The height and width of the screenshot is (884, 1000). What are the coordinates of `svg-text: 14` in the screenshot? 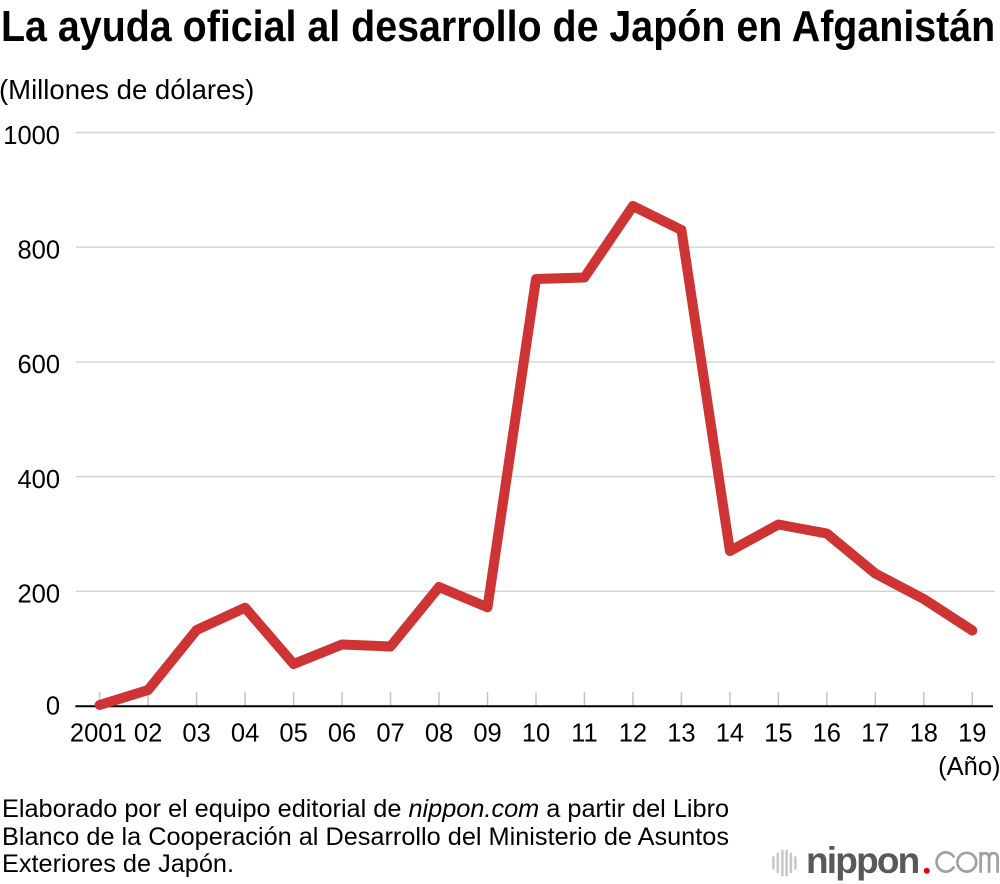 It's located at (730, 733).